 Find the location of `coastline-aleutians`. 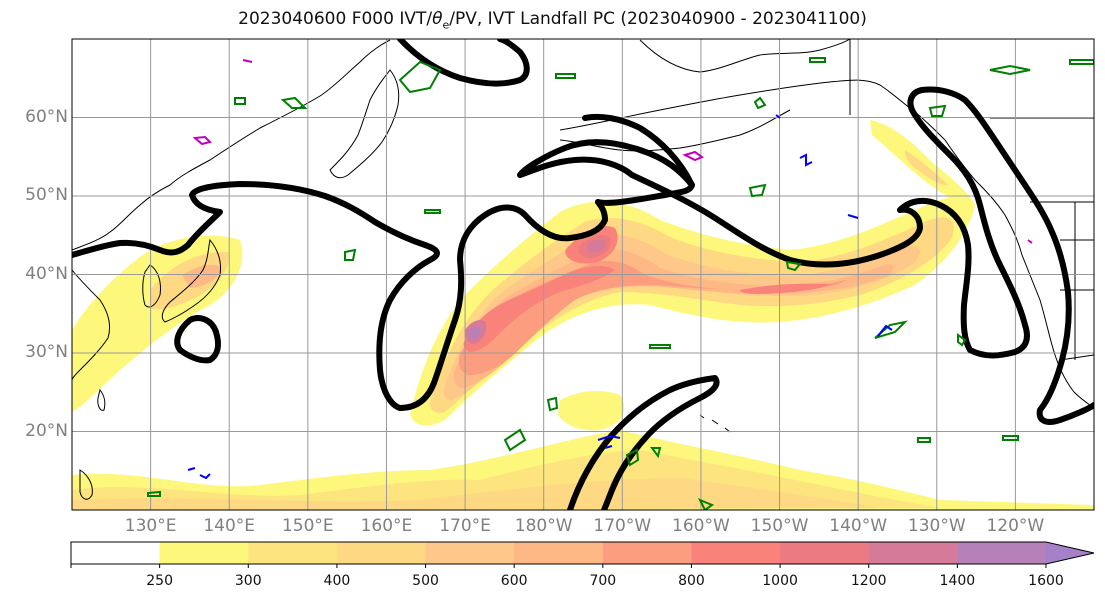

coastline-aleutians is located at coordinates (675, 130).